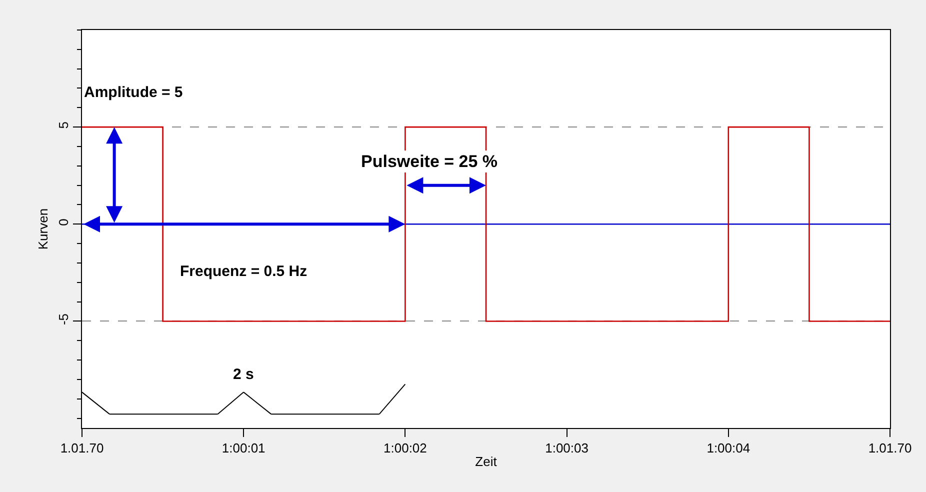 The height and width of the screenshot is (492, 926). Describe the element at coordinates (429, 161) in the screenshot. I see `annotation: Pulsweite = 25 %` at that location.